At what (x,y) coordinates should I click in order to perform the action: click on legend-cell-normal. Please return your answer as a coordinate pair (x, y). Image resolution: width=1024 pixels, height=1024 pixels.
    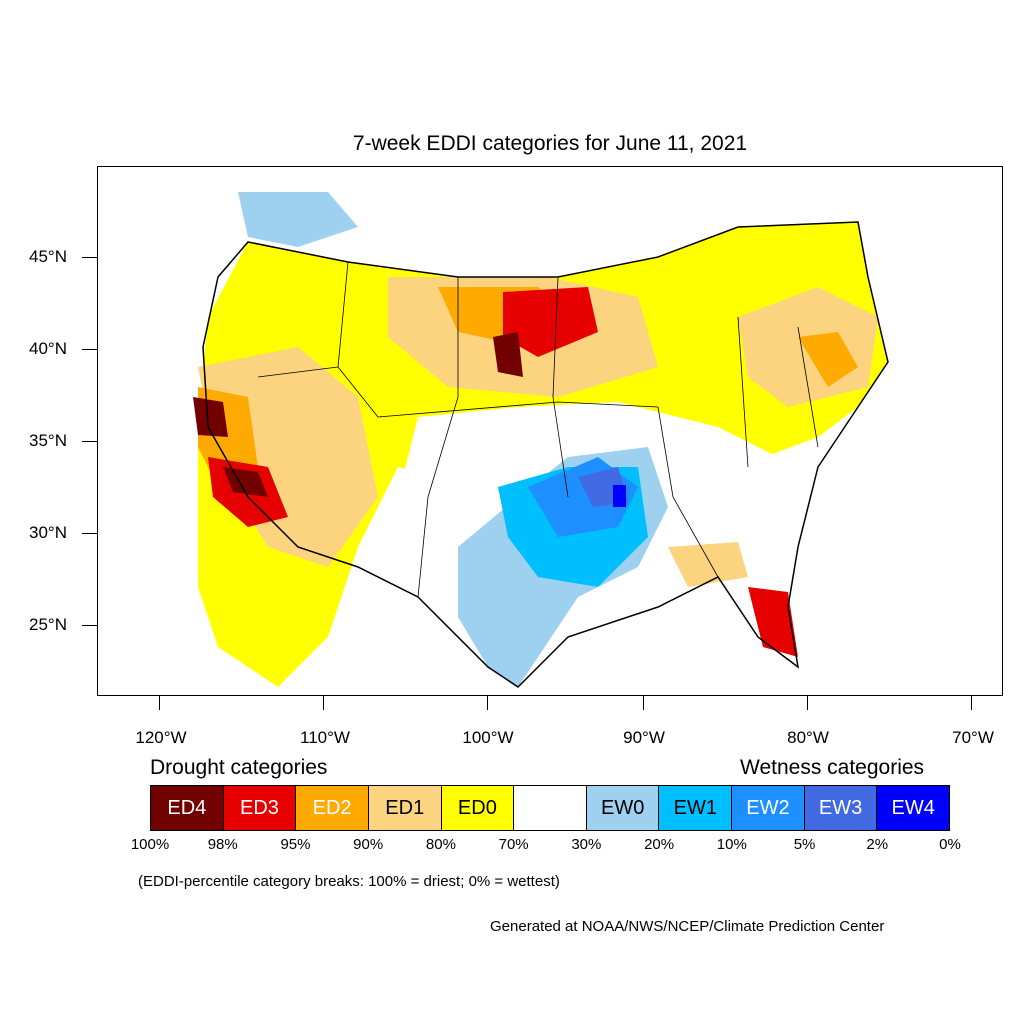
    Looking at the image, I should click on (550, 808).